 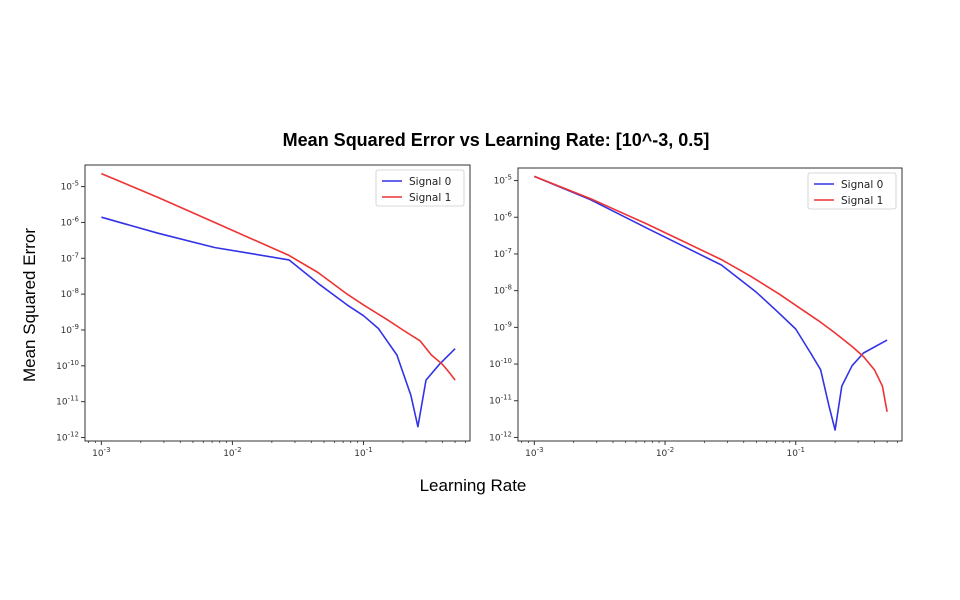 I want to click on right-x-tick-label: 10⁻², so click(x=665, y=452).